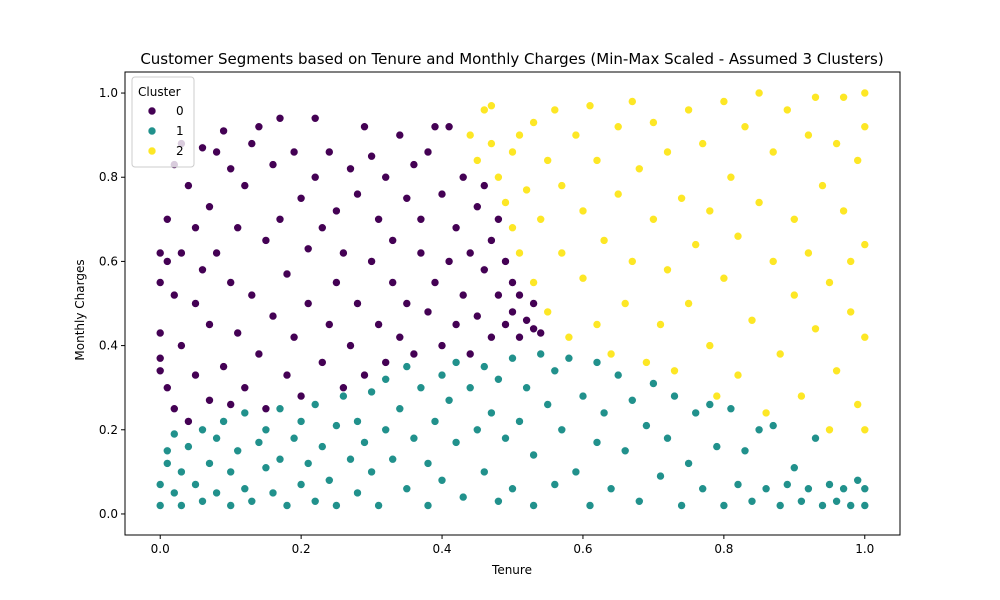 The image size is (1000, 600). What do you see at coordinates (108, 93) in the screenshot?
I see `y-tick-label: 1.0` at bounding box center [108, 93].